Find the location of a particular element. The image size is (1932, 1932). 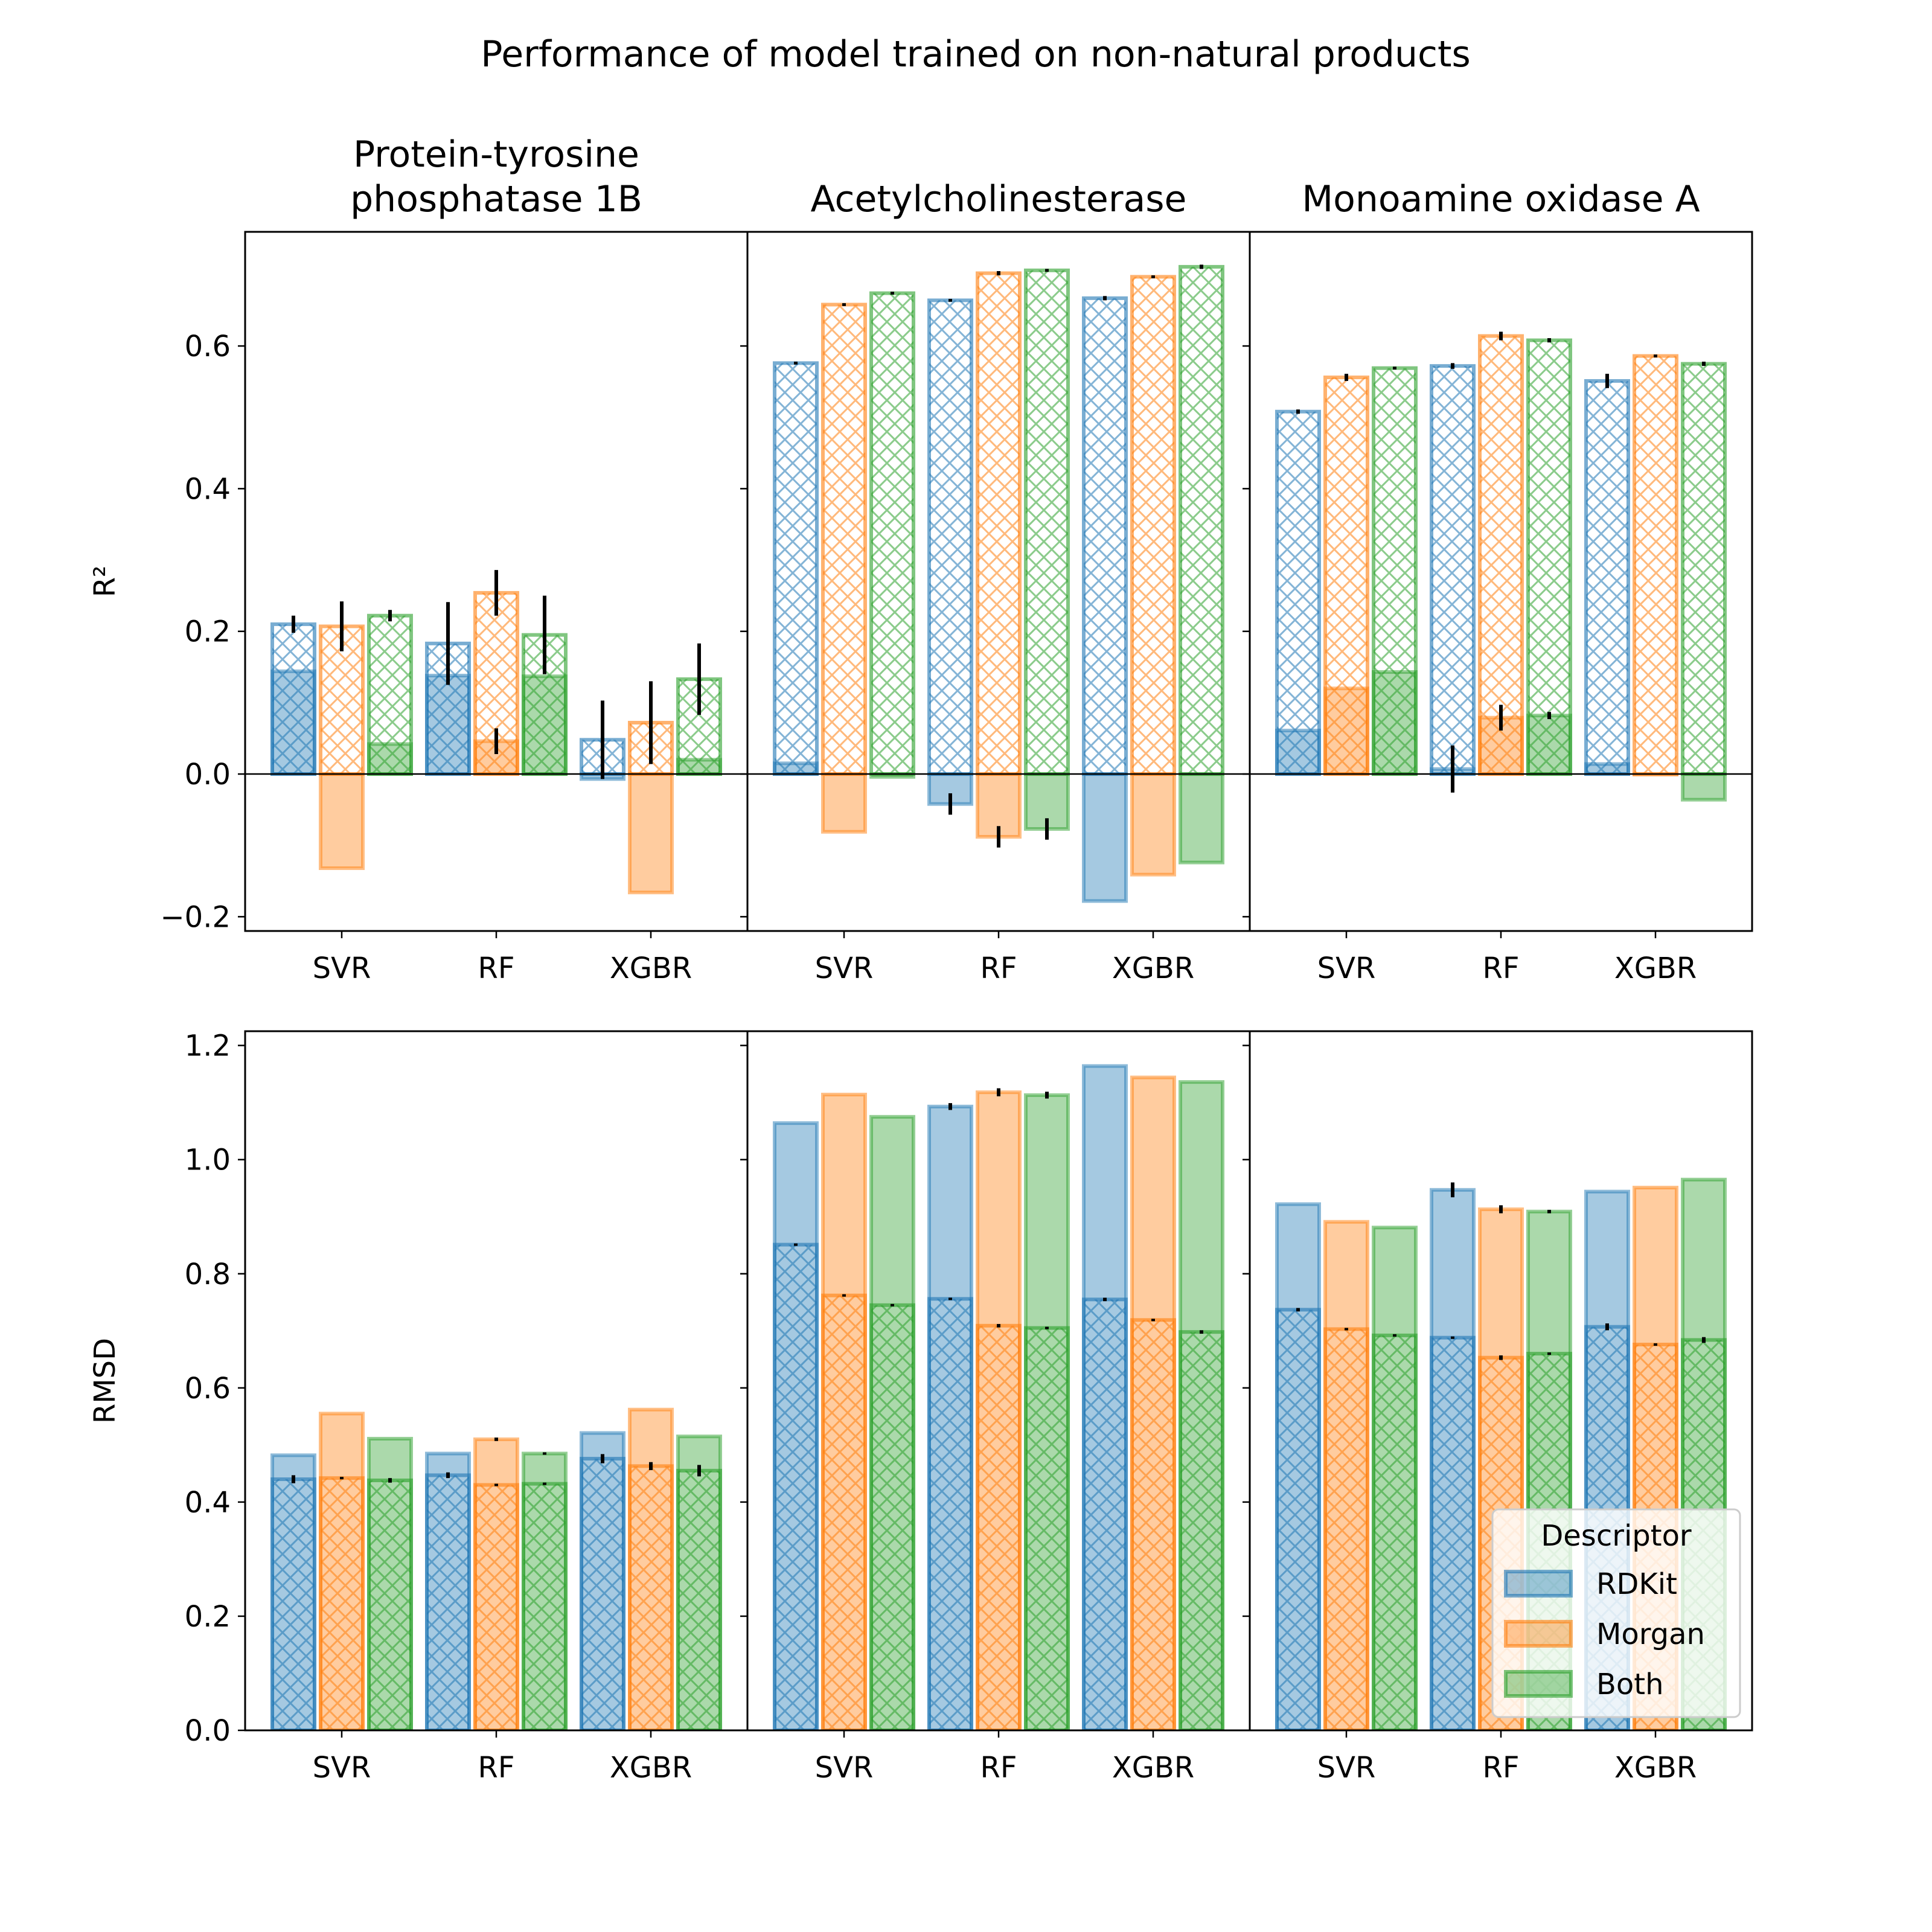

y-tick-label: 0.0 is located at coordinates (208, 1731).